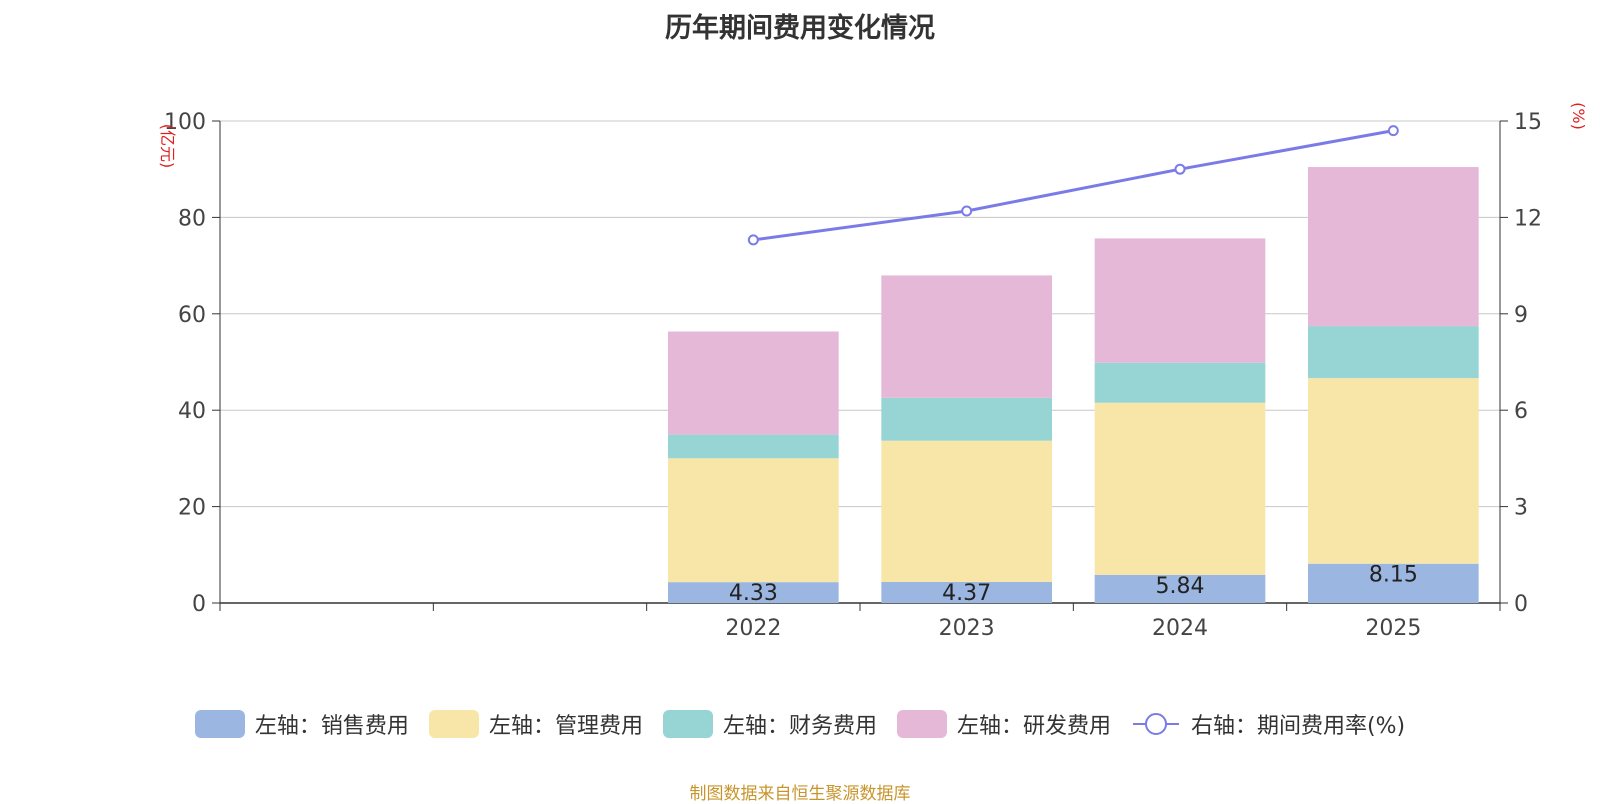 Image resolution: width=1600 pixels, height=804 pixels. I want to click on y-left-tick-label: 0, so click(199, 604).